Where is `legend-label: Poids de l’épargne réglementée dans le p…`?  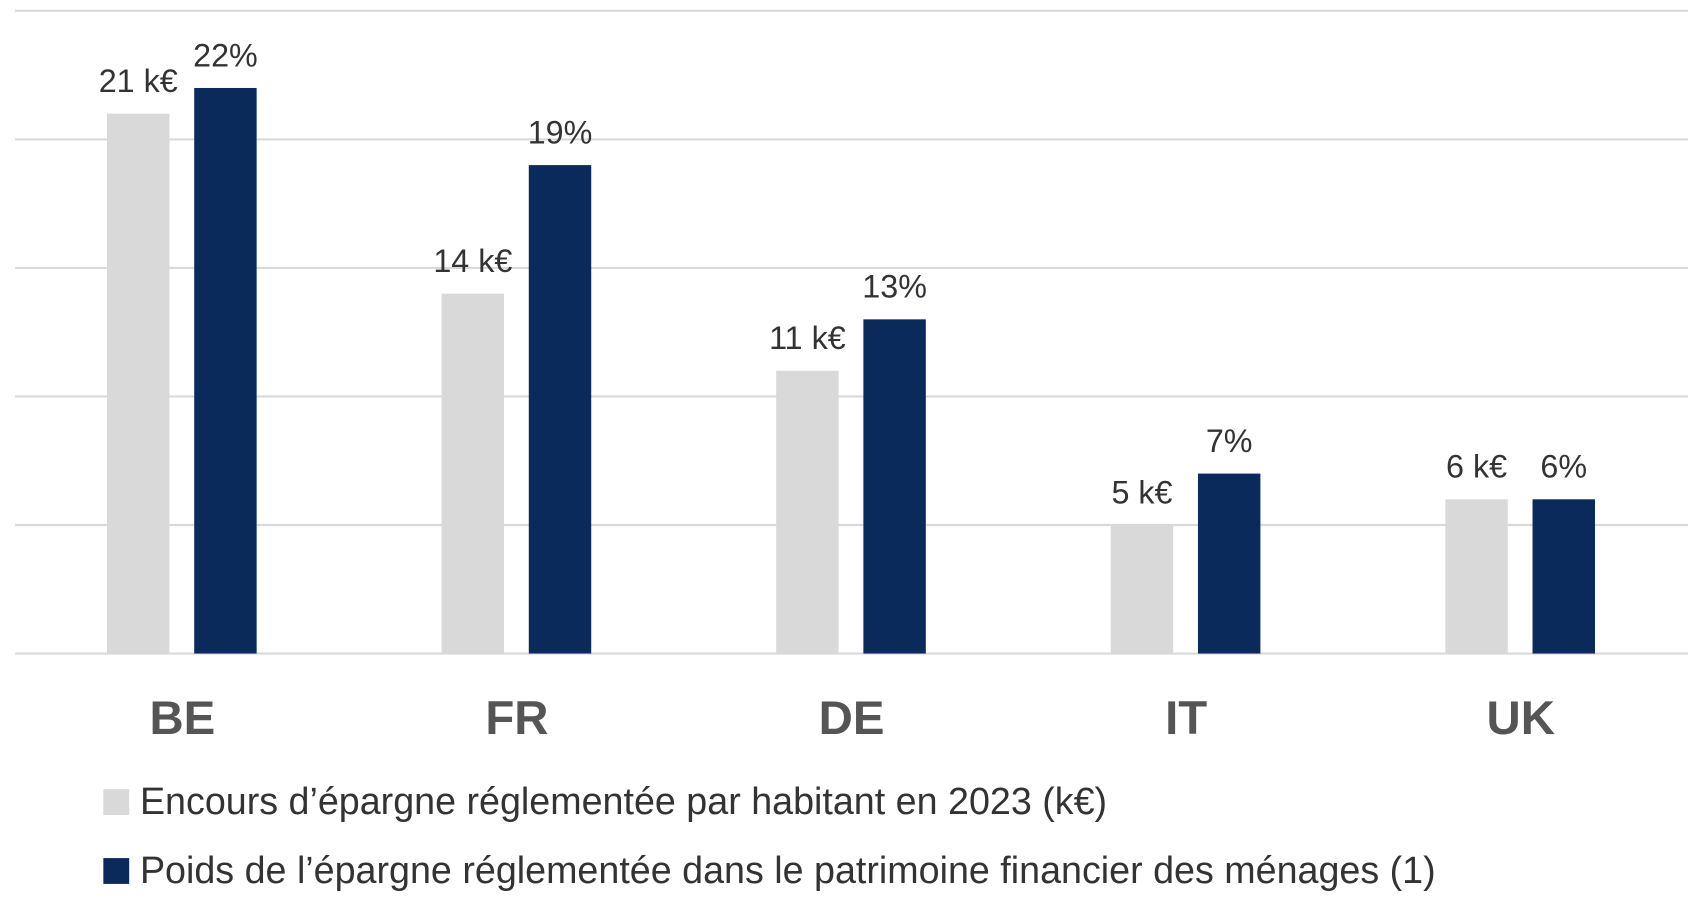
legend-label: Poids de l’épargne réglementée dans le p… is located at coordinates (788, 870).